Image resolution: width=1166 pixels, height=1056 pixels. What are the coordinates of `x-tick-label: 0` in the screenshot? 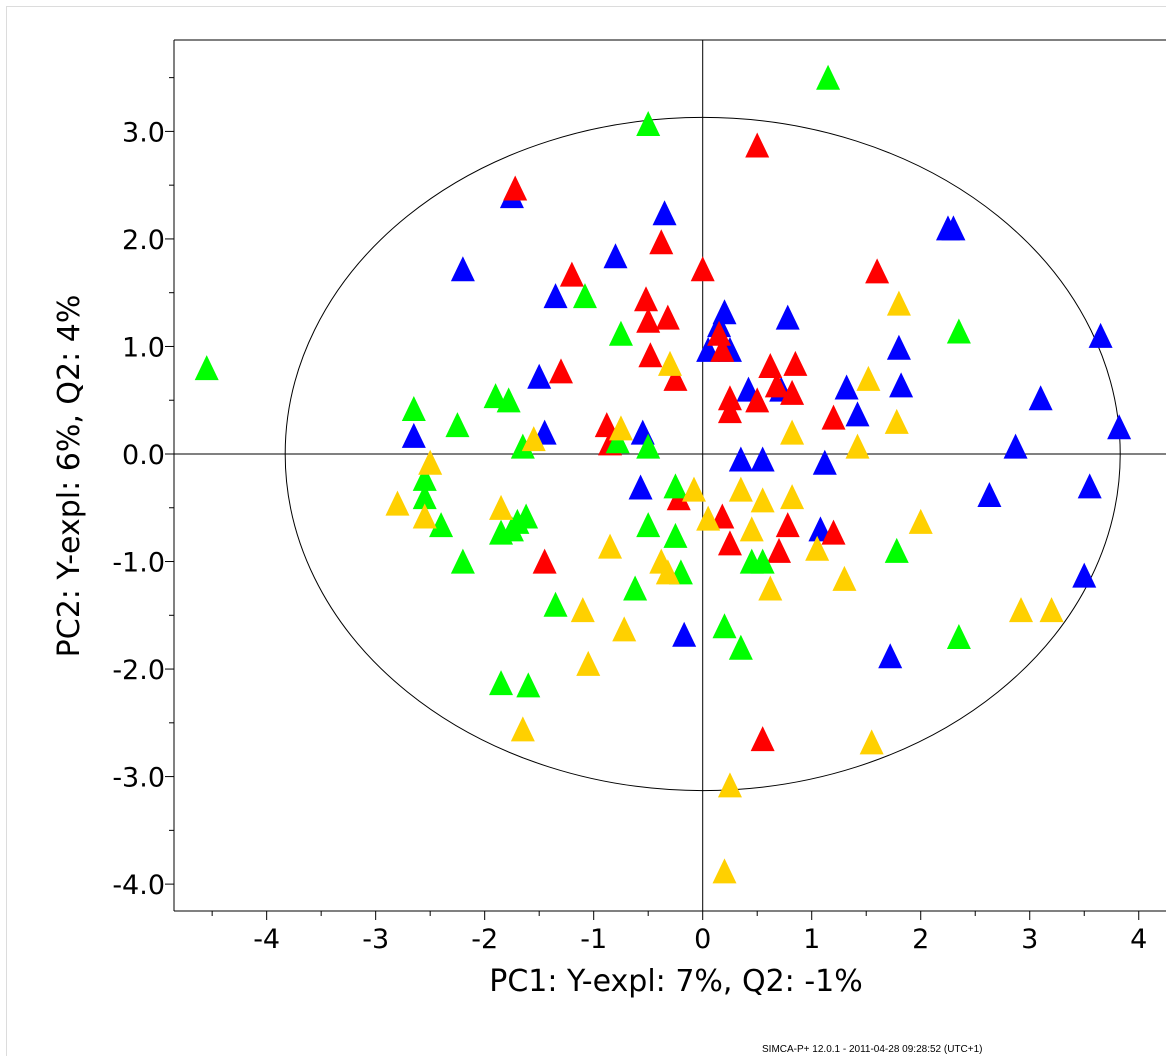 It's located at (702, 939).